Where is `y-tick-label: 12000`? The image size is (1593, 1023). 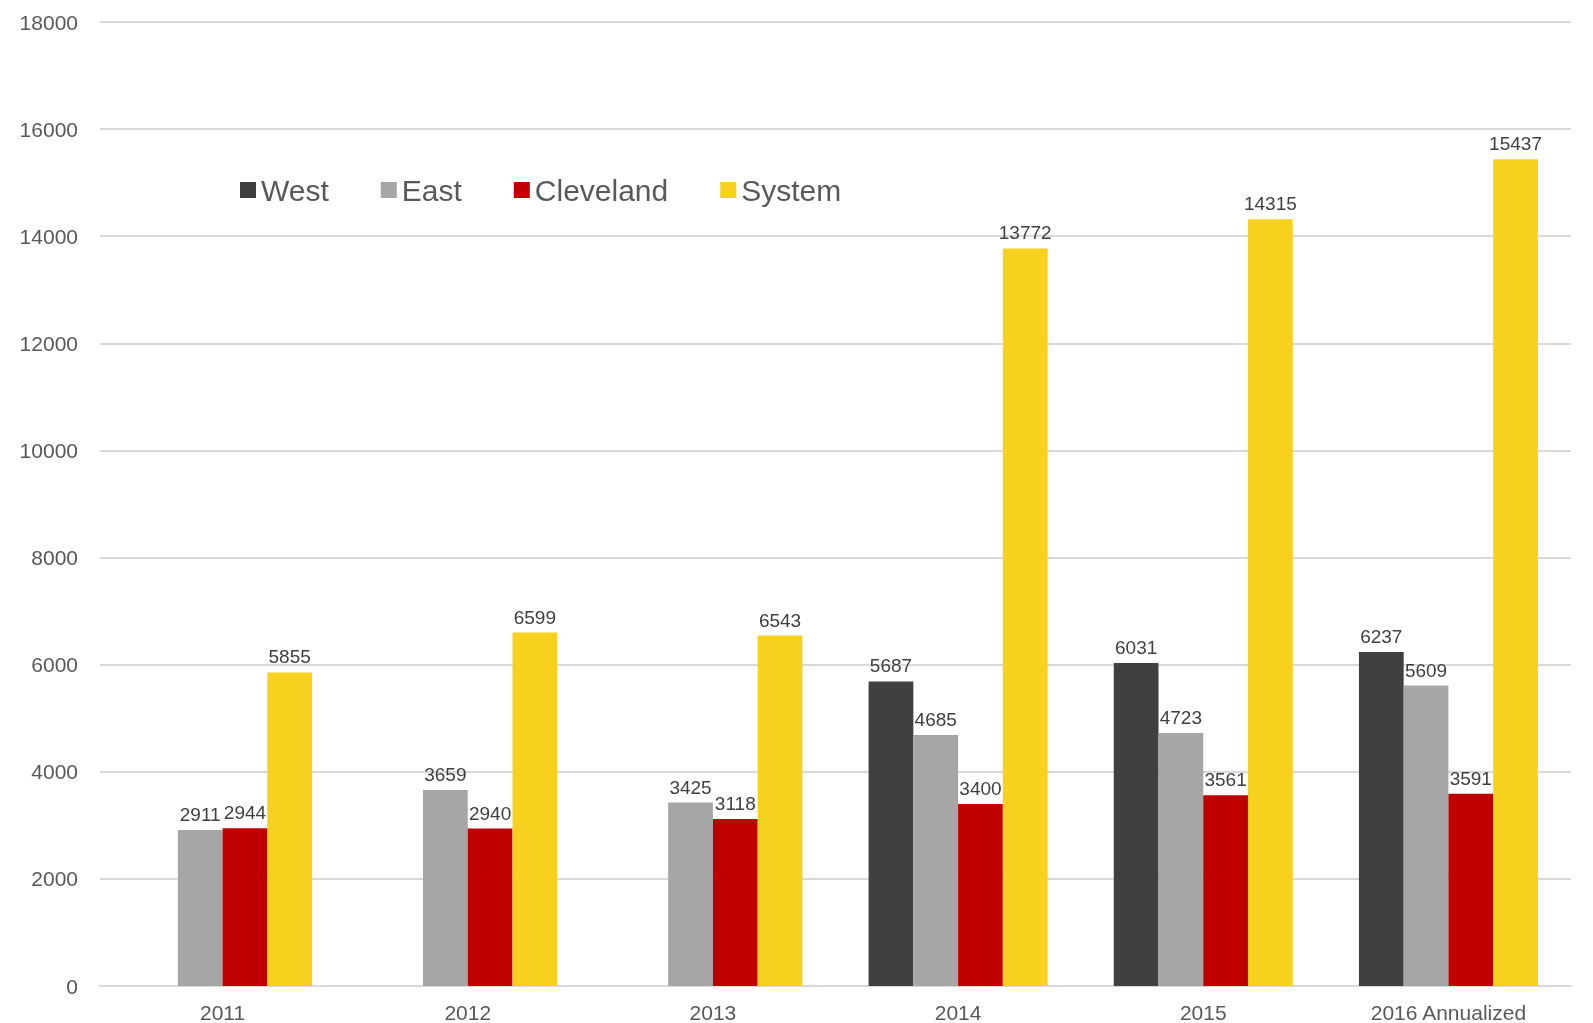 y-tick-label: 12000 is located at coordinates (48, 343).